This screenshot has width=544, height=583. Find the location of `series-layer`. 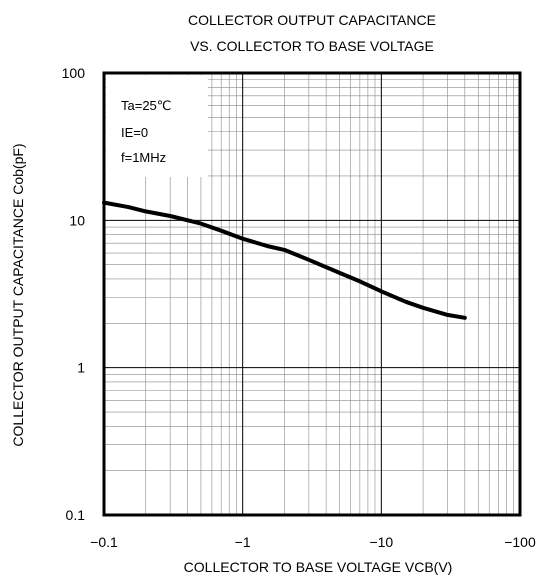

series-layer is located at coordinates (284, 260).